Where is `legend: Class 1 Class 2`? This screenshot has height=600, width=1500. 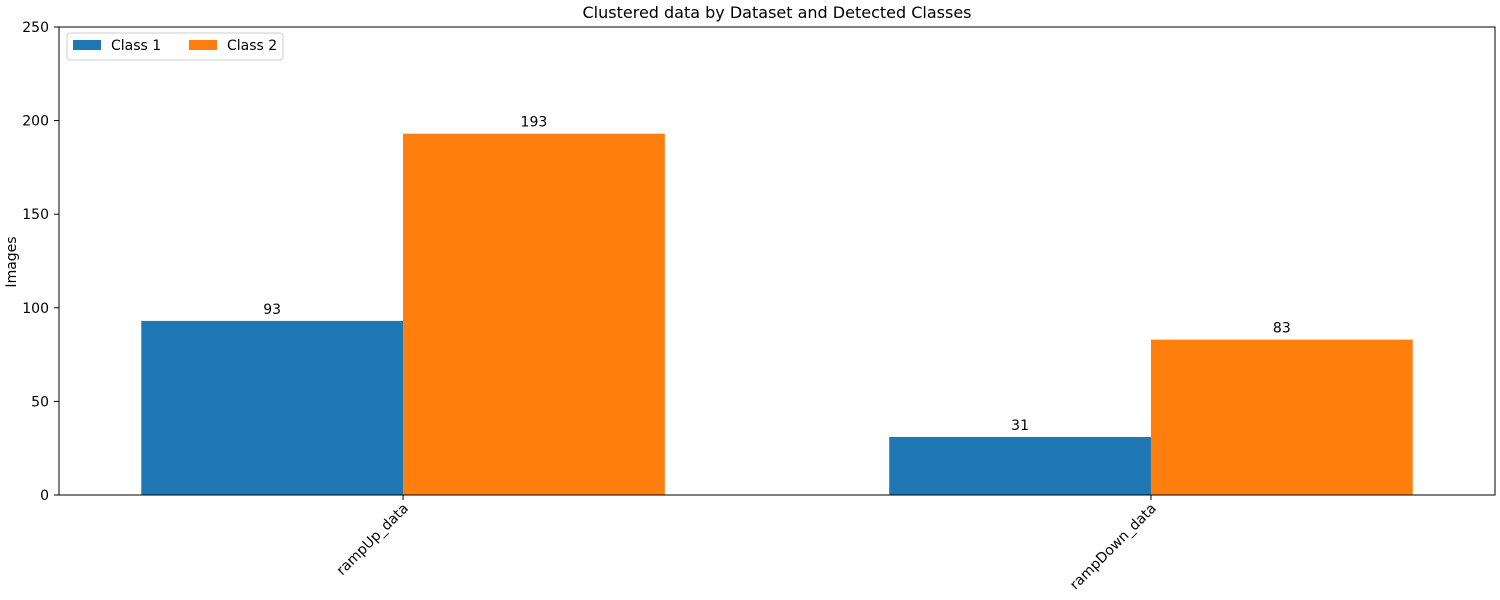
legend: Class 1 Class 2 is located at coordinates (175, 46).